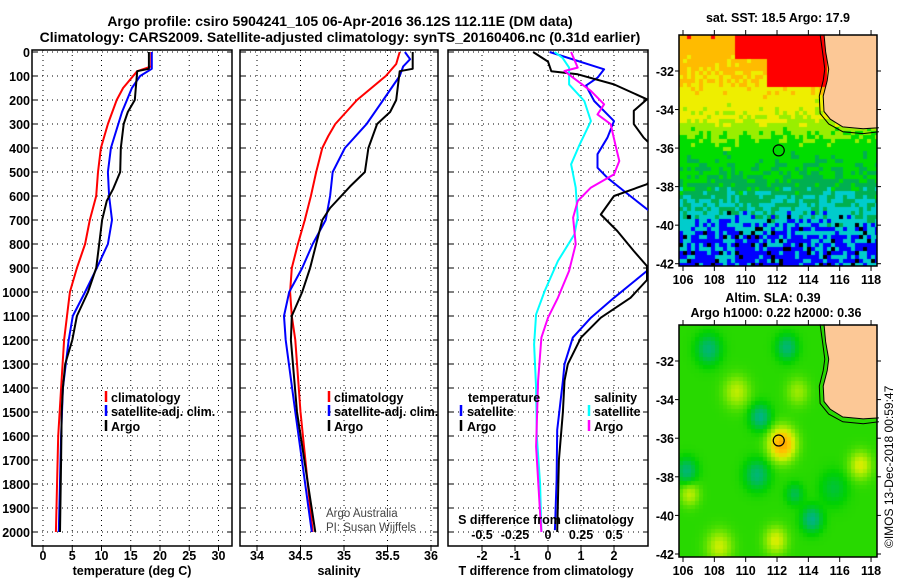 The height and width of the screenshot is (580, 900). What do you see at coordinates (490, 412) in the screenshot?
I see `legend-label-t-satellite: satellite` at bounding box center [490, 412].